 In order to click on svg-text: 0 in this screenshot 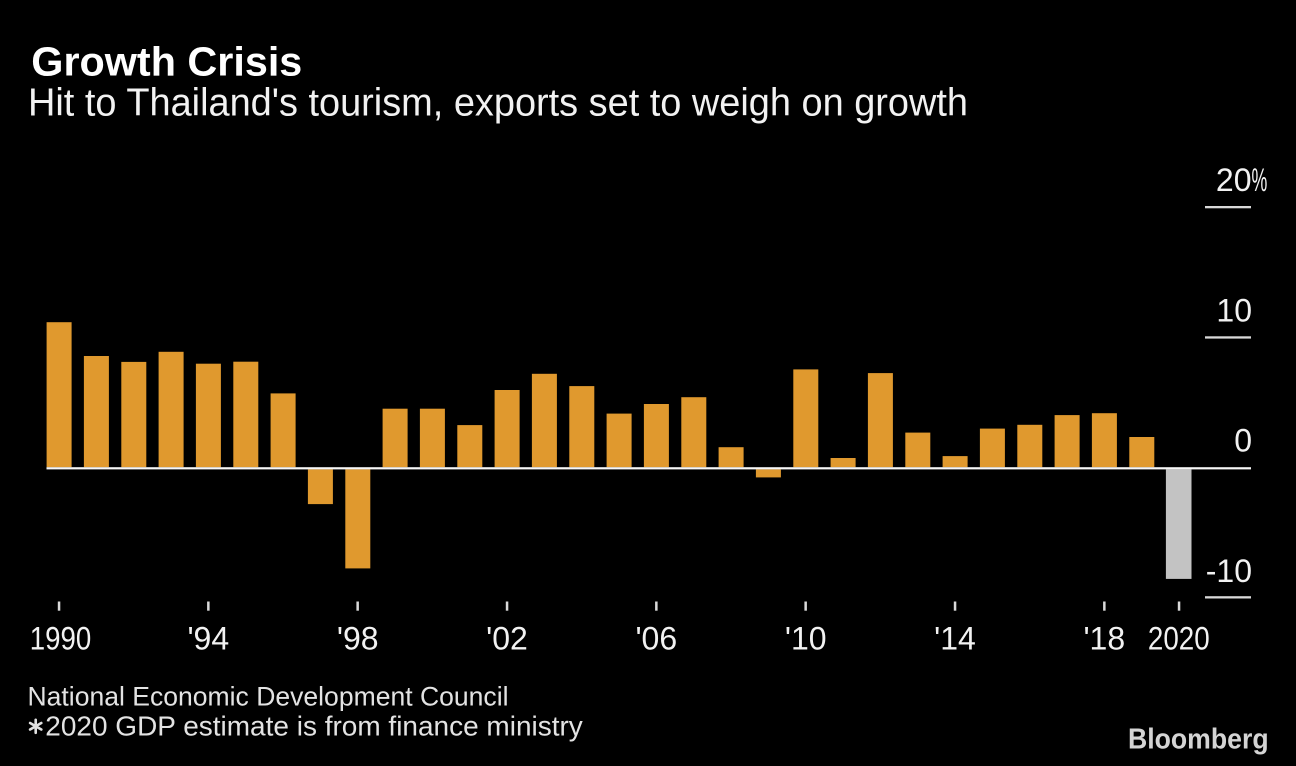, I will do `click(1243, 441)`.